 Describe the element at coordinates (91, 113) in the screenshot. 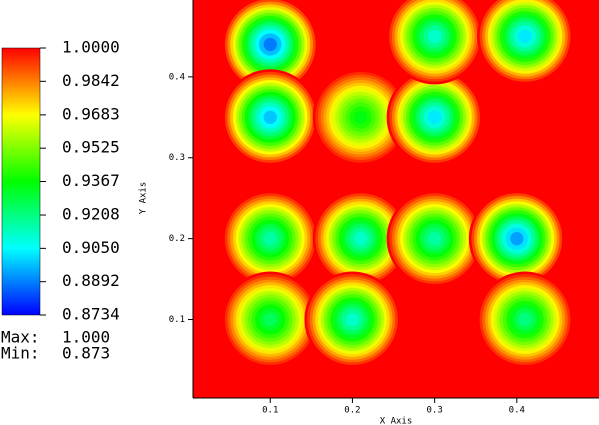

I see `colorbar-label: 0.9683` at that location.